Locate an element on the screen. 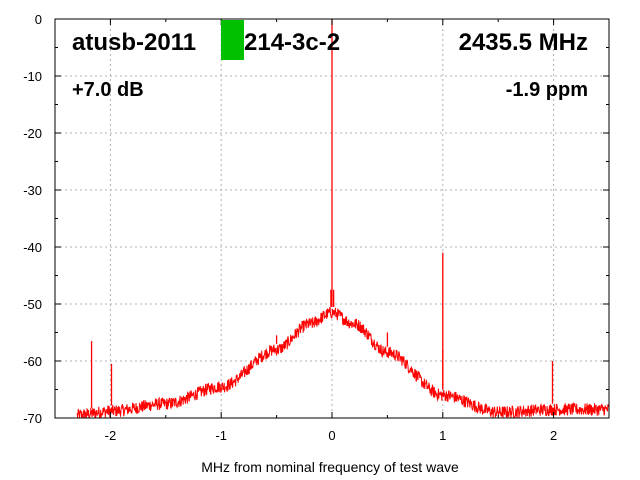 The width and height of the screenshot is (640, 480). y-tick-label: -70 is located at coordinates (32, 418).